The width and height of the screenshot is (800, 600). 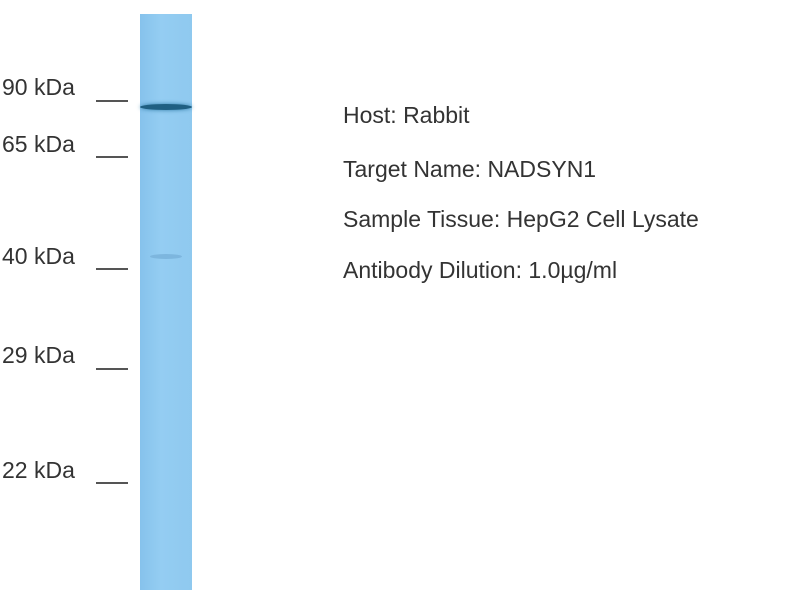 I want to click on antibody-dilution-text: Antibody Dilution: 1.0µg/ml, so click(x=480, y=270).